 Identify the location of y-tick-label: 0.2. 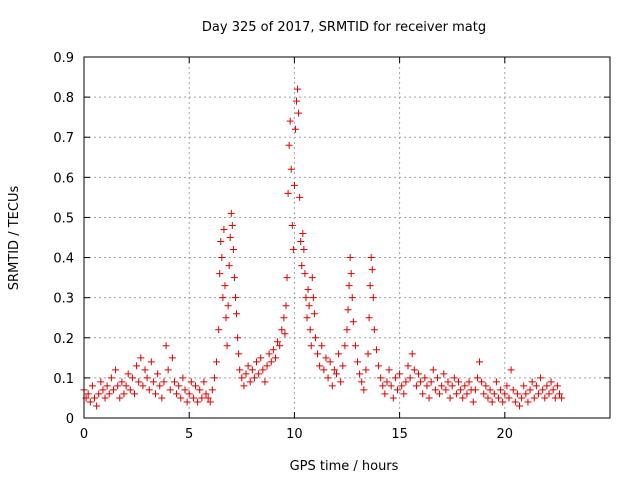
(63, 339).